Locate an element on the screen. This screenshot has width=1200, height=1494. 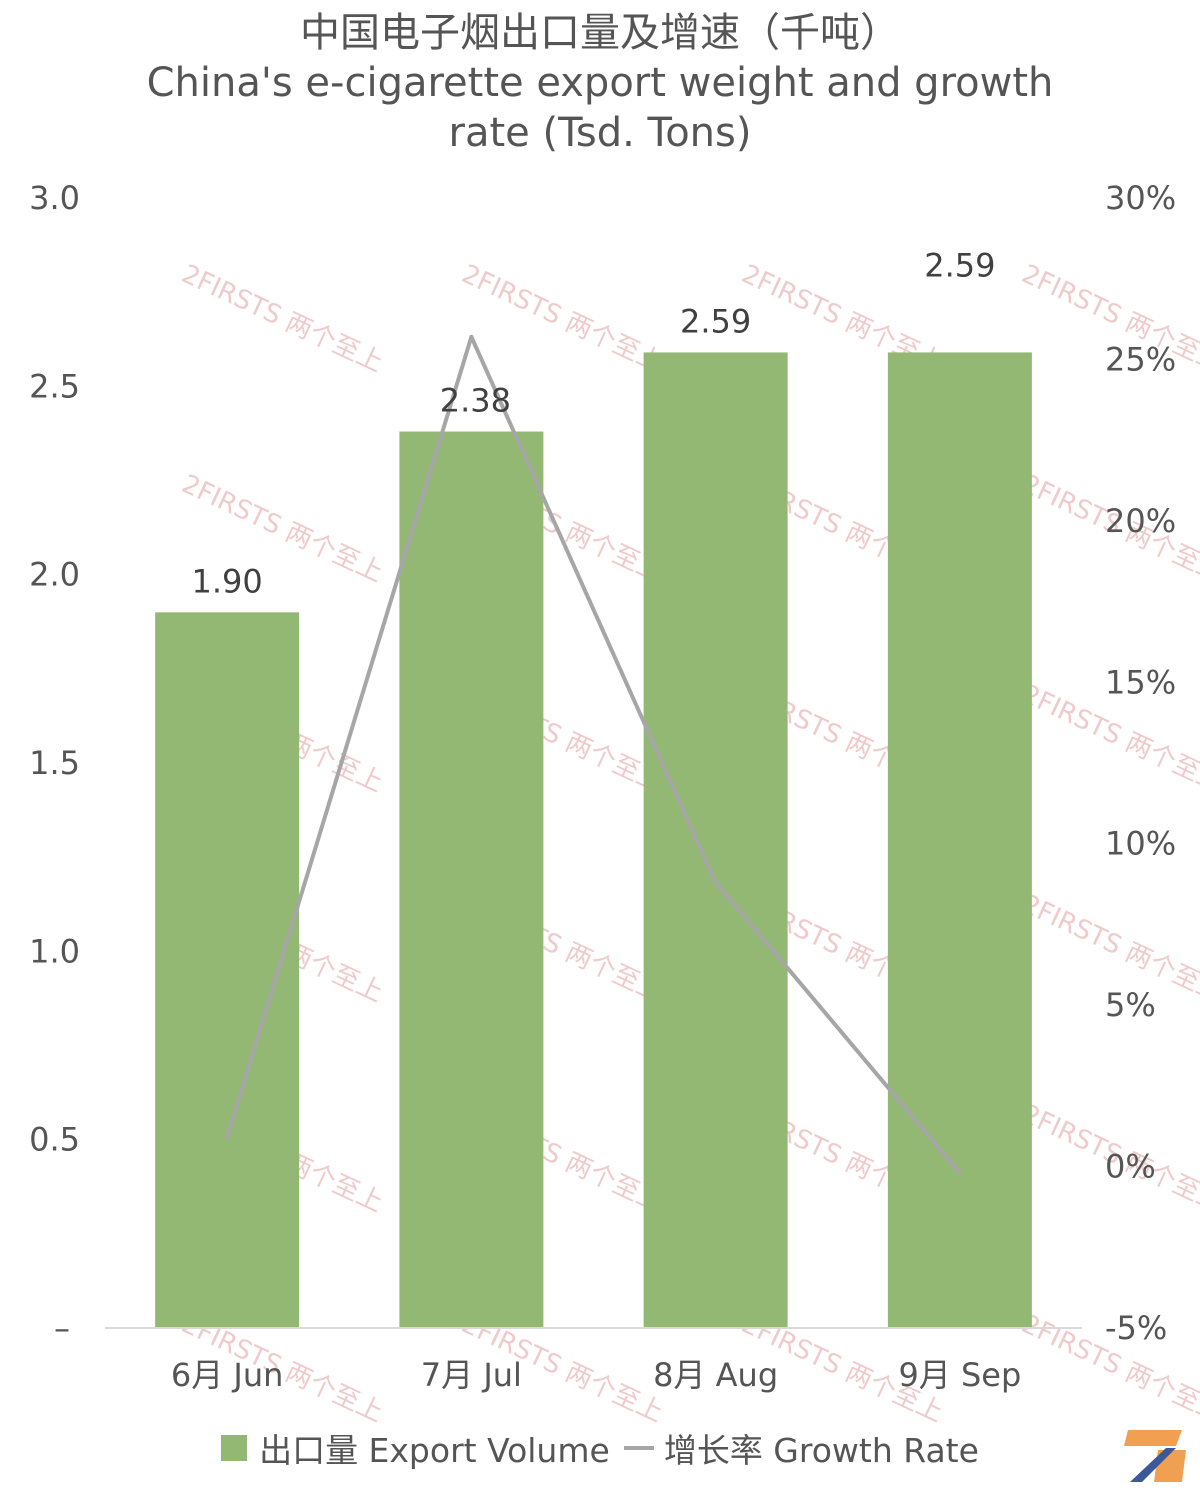
category-label: 6月 Jun is located at coordinates (227, 1375).